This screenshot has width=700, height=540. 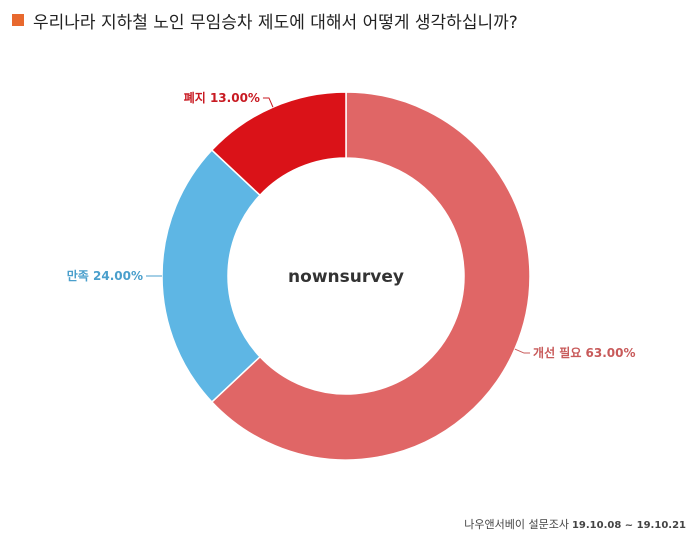 What do you see at coordinates (346, 277) in the screenshot?
I see `donut-center-label: nownsurvey` at bounding box center [346, 277].